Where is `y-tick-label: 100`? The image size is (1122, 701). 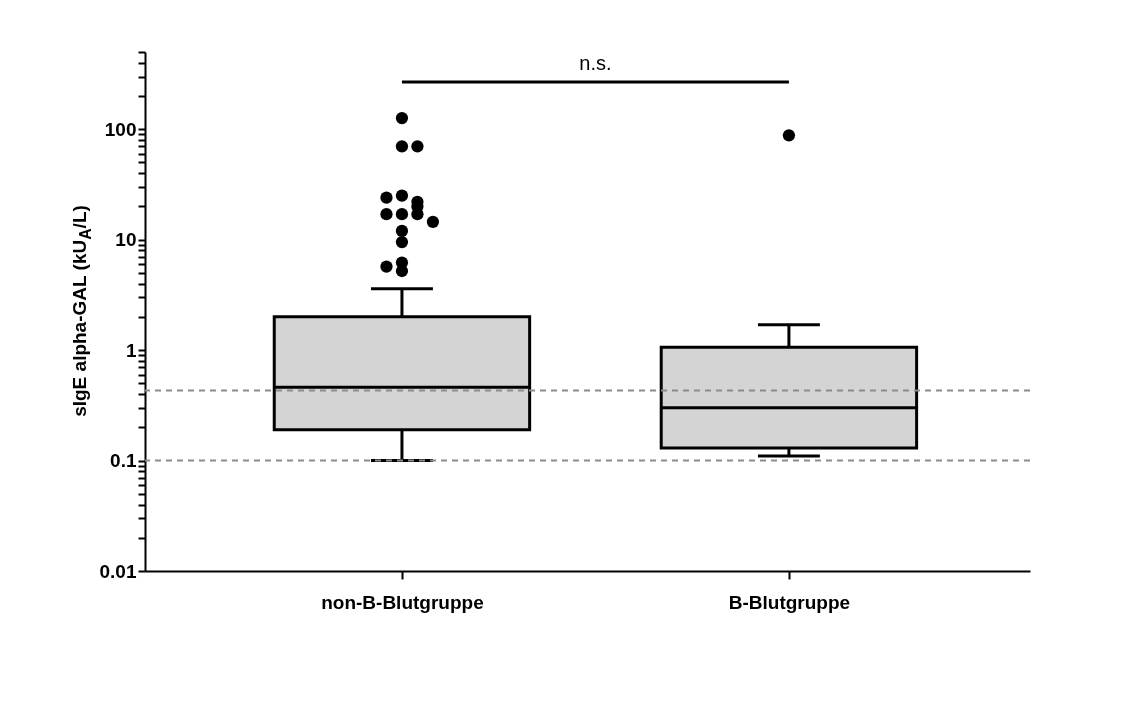
y-tick-label: 100 is located at coordinates (120, 129).